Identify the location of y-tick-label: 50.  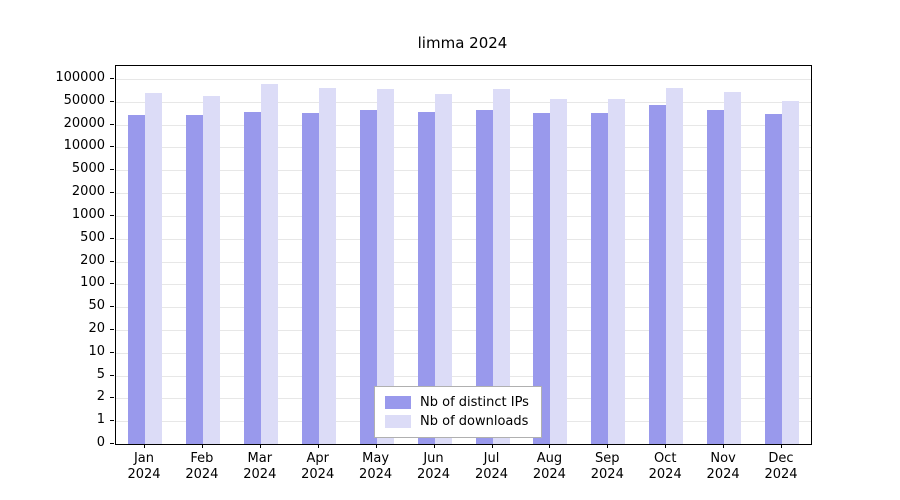
(96, 306).